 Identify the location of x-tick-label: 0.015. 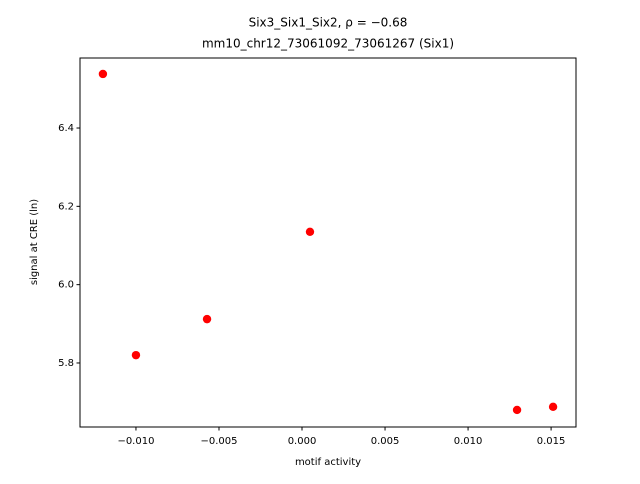
(551, 441).